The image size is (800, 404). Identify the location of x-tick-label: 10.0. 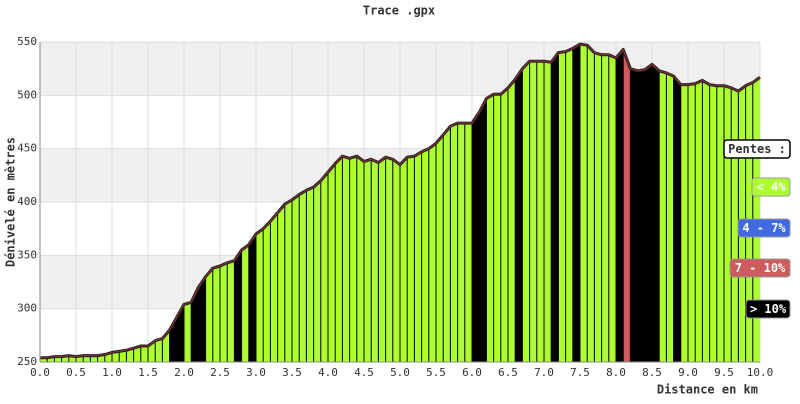
(760, 372).